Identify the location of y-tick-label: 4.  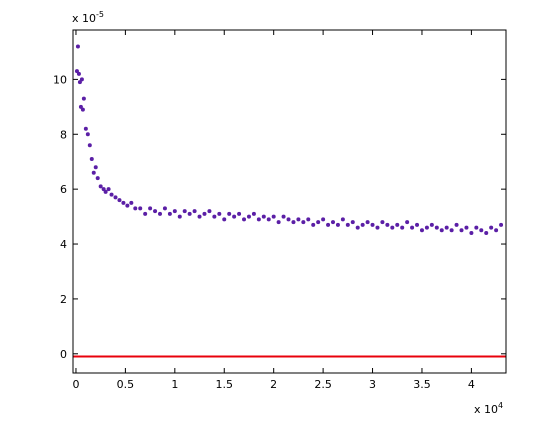
(63, 244).